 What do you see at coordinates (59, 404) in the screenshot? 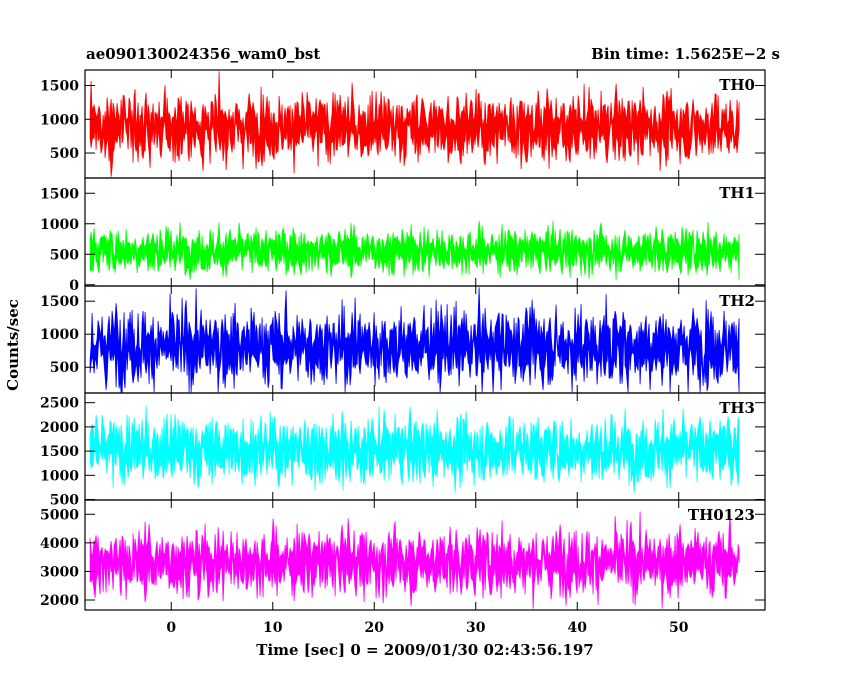
I see `y-tick-label: 2500` at bounding box center [59, 404].